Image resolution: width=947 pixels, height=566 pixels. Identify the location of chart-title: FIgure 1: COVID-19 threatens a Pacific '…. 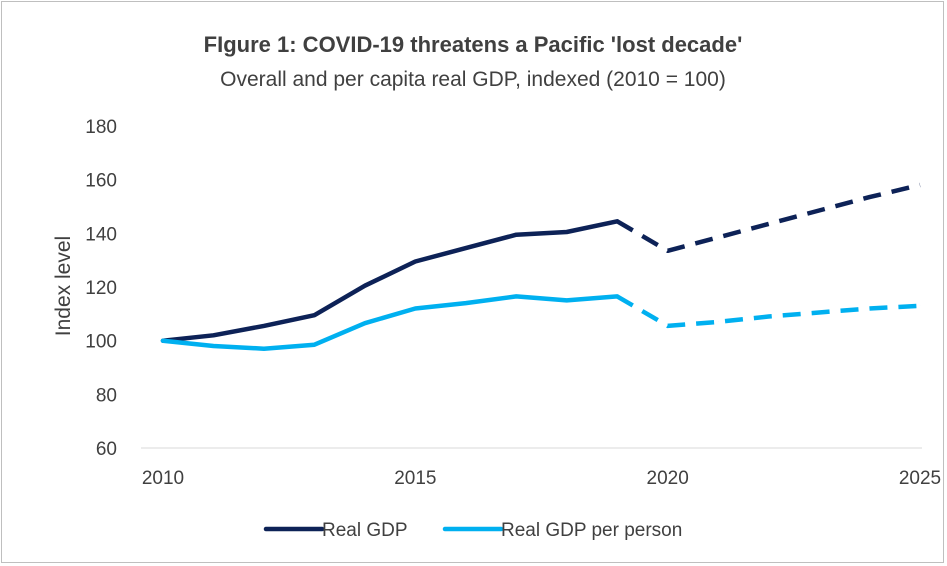
(473, 44).